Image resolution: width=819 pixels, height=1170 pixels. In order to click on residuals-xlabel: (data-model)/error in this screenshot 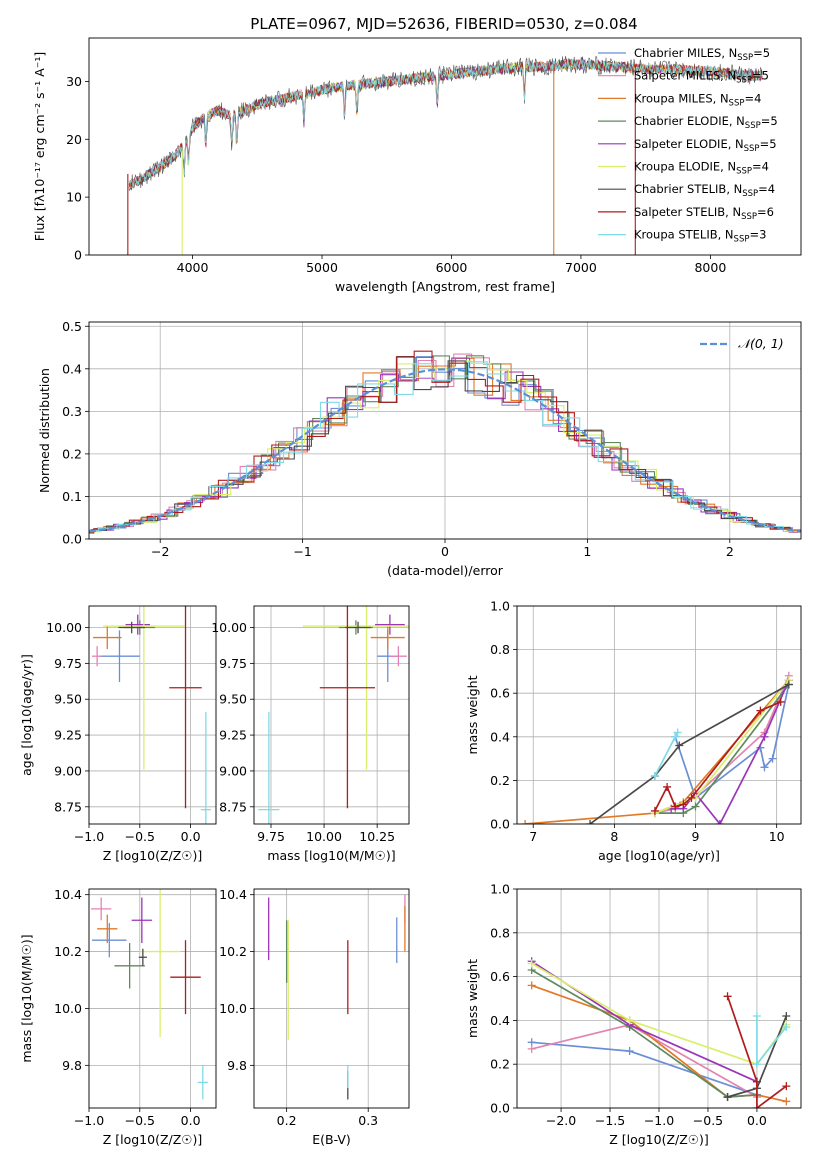, I will do `click(445, 570)`.